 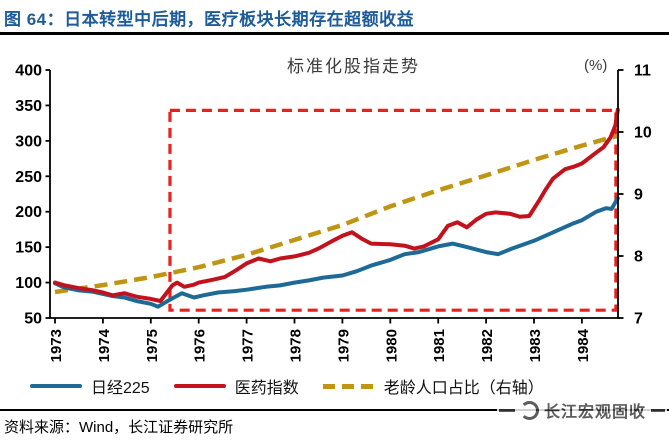 I want to click on figure-title: 图 64：日本转型中后期，医疗板块长期存在超额收益, so click(x=209, y=19).